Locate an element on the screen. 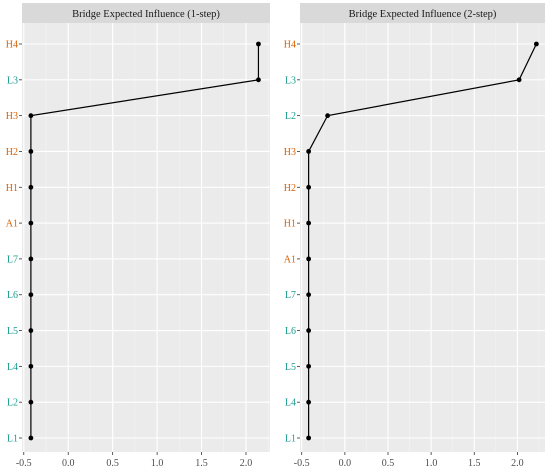  chart-title: Bridge Expected Influence (1-step) is located at coordinates (146, 14).